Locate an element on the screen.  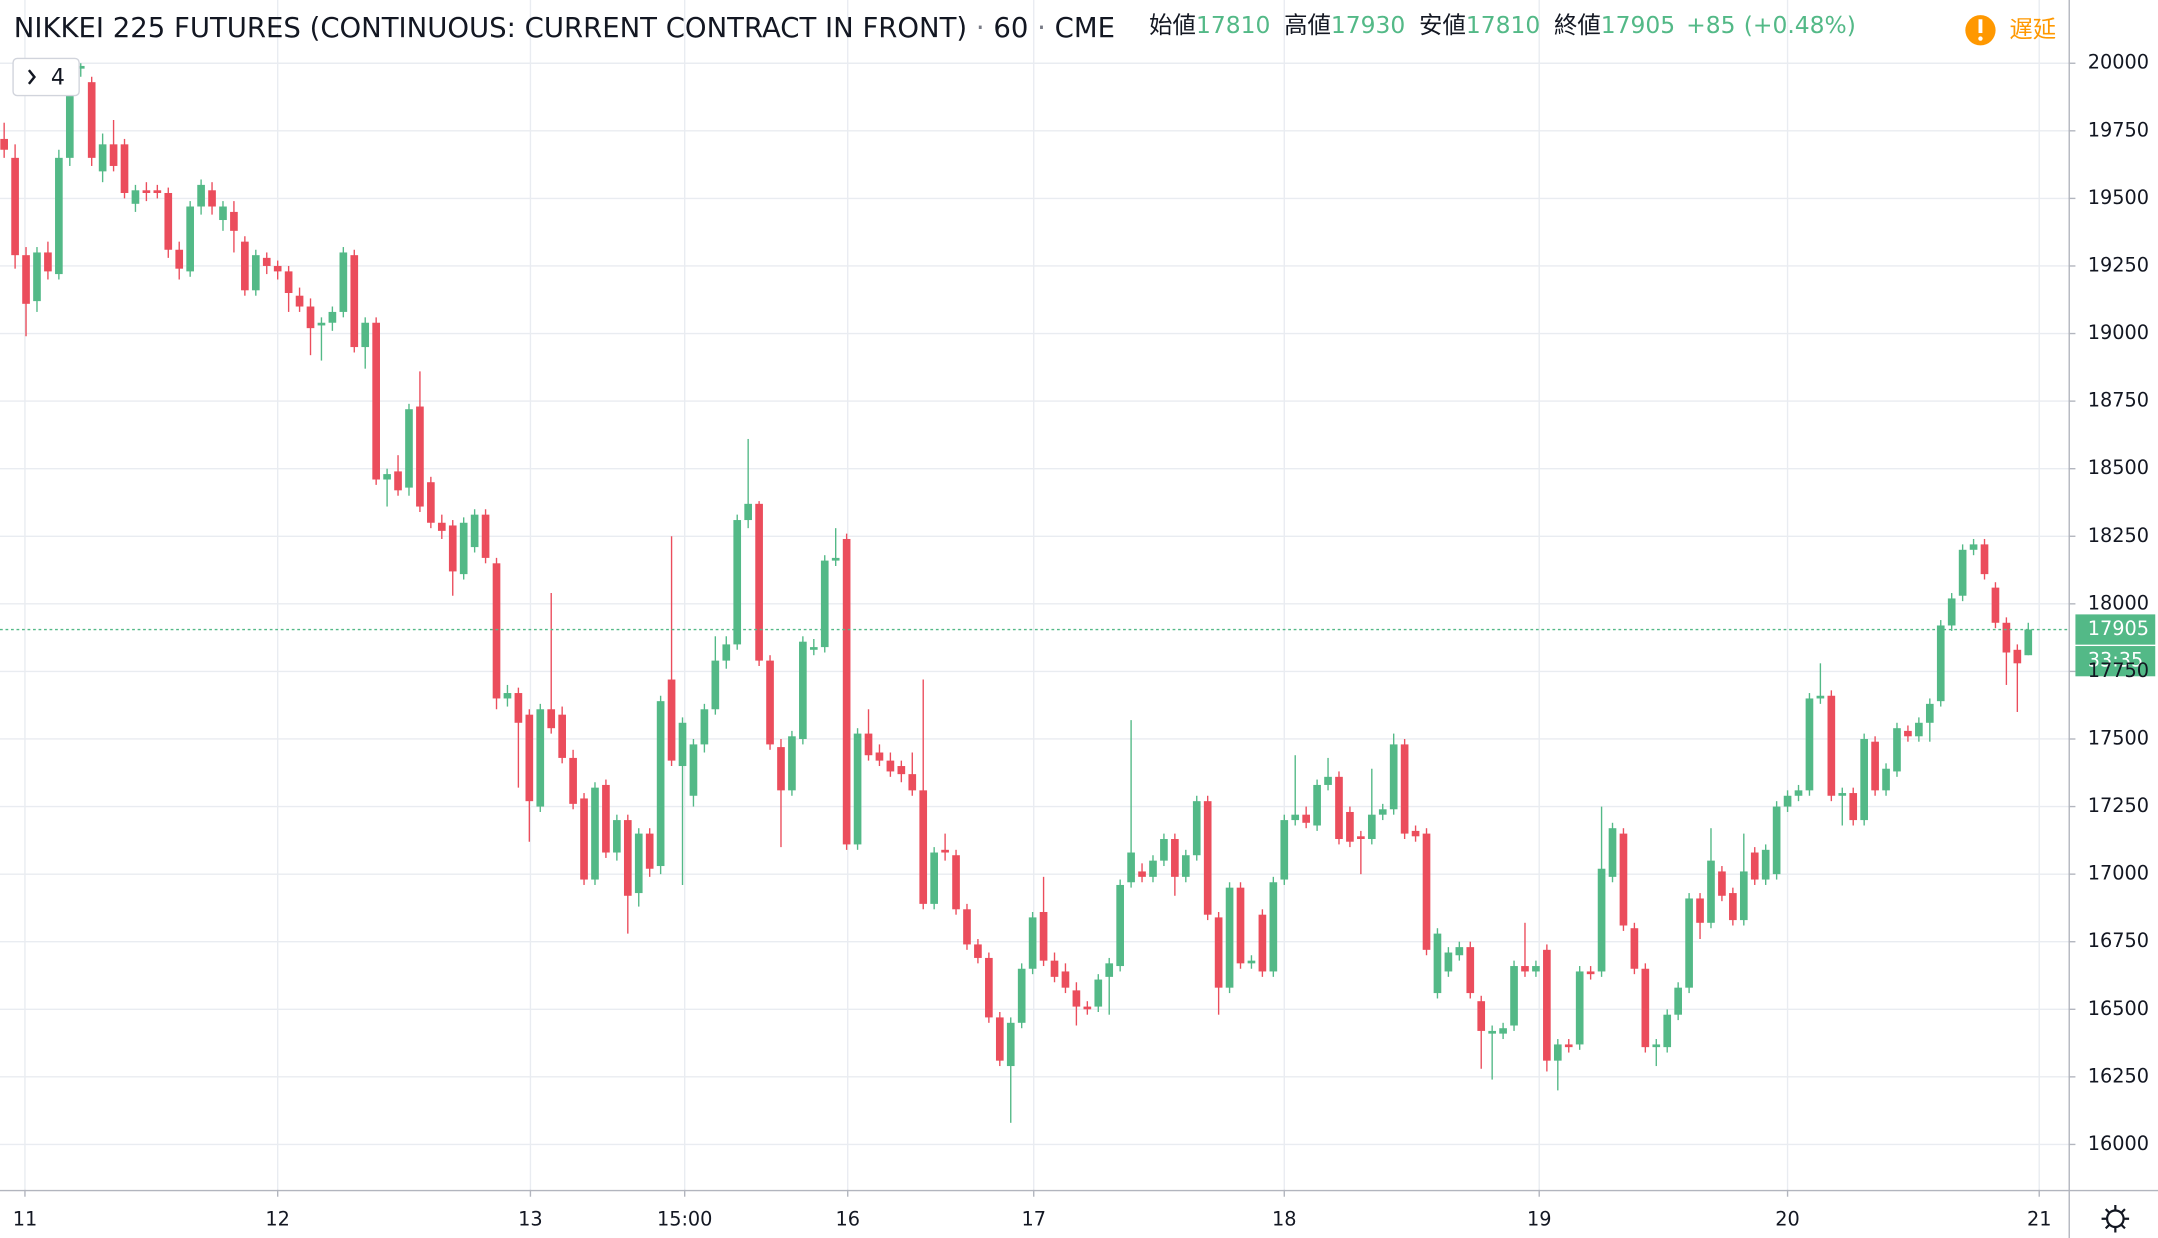
countdown-label: 33:35 is located at coordinates (2115, 660).